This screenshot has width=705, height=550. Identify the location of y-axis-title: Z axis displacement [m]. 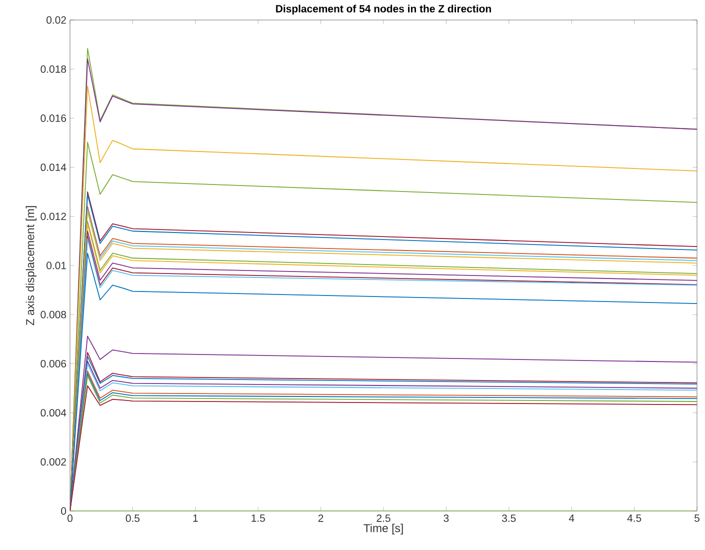
(31, 266).